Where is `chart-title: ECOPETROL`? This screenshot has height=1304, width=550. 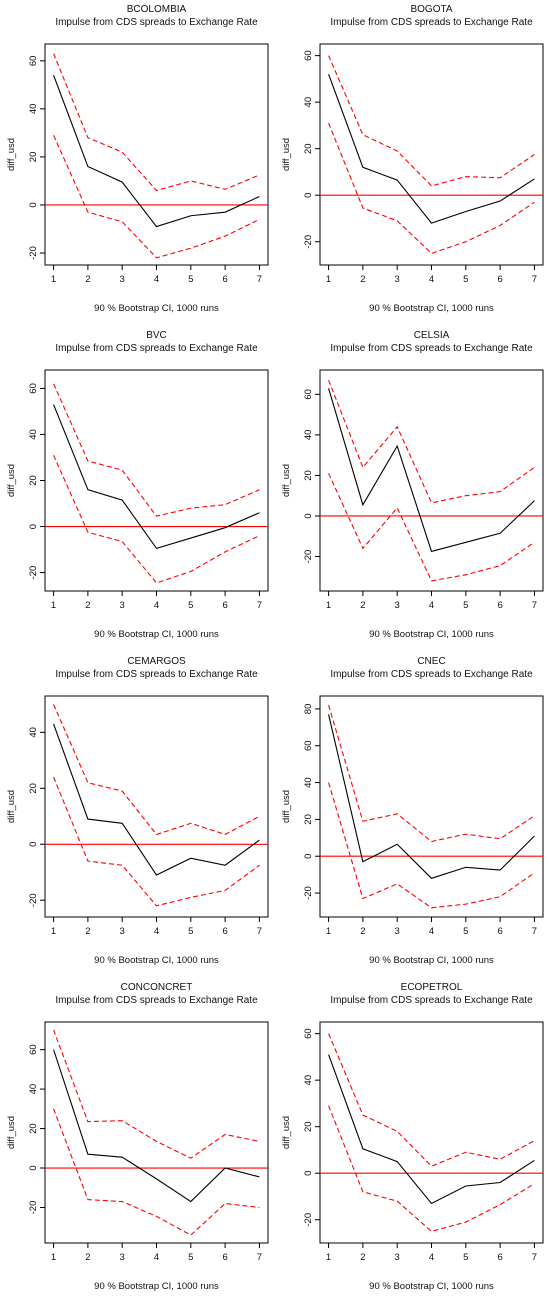 chart-title: ECOPETROL is located at coordinates (432, 987).